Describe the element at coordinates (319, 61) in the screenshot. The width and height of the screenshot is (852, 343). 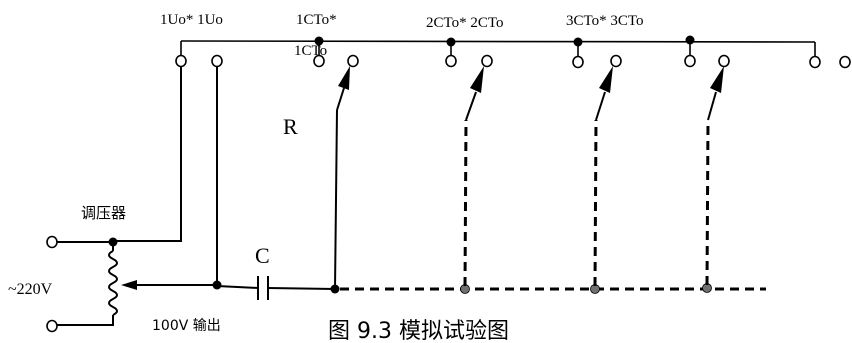
I see `terminal-1cto-star` at that location.